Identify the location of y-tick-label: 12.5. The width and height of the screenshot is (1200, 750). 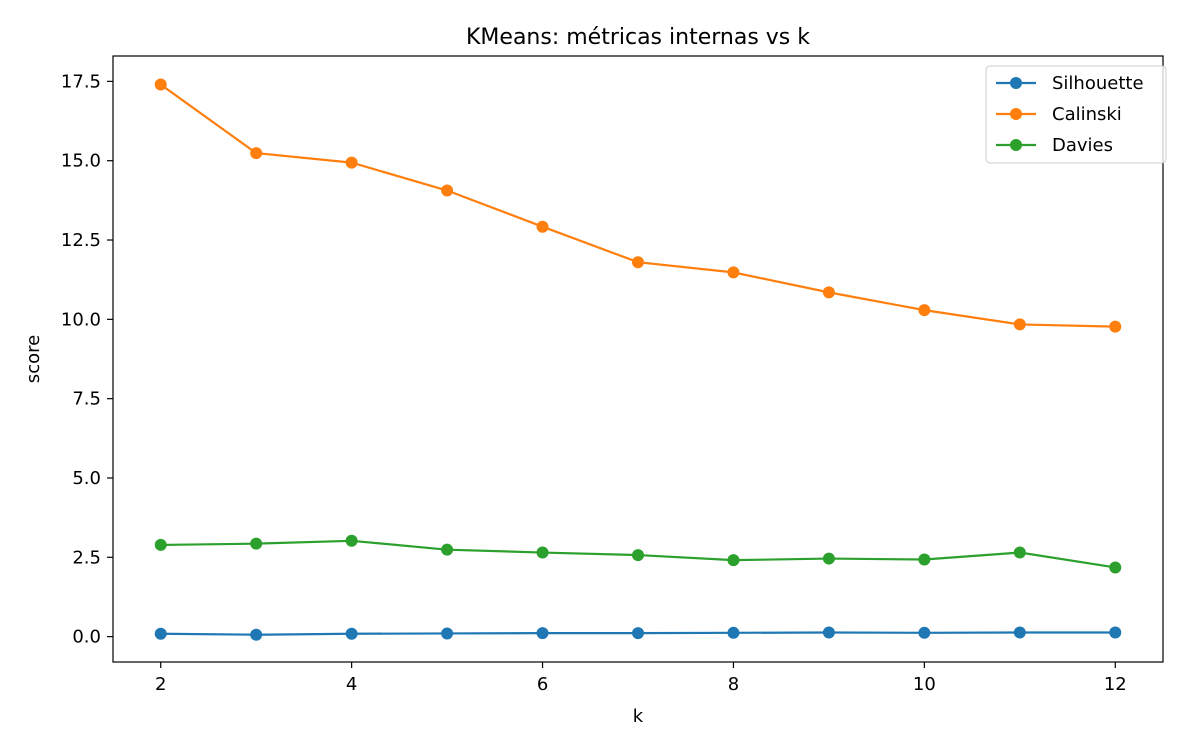
(81, 240).